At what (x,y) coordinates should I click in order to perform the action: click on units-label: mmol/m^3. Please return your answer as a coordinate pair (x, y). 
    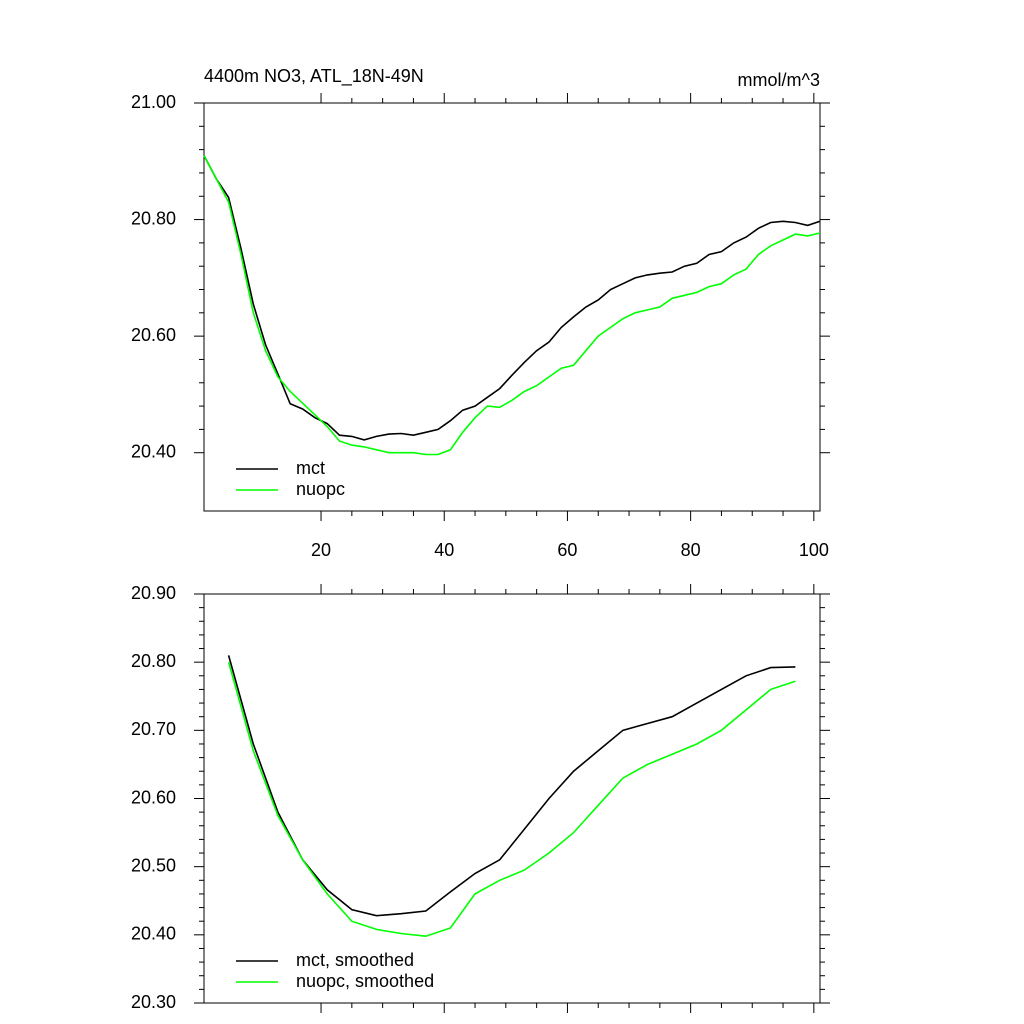
    Looking at the image, I should click on (779, 80).